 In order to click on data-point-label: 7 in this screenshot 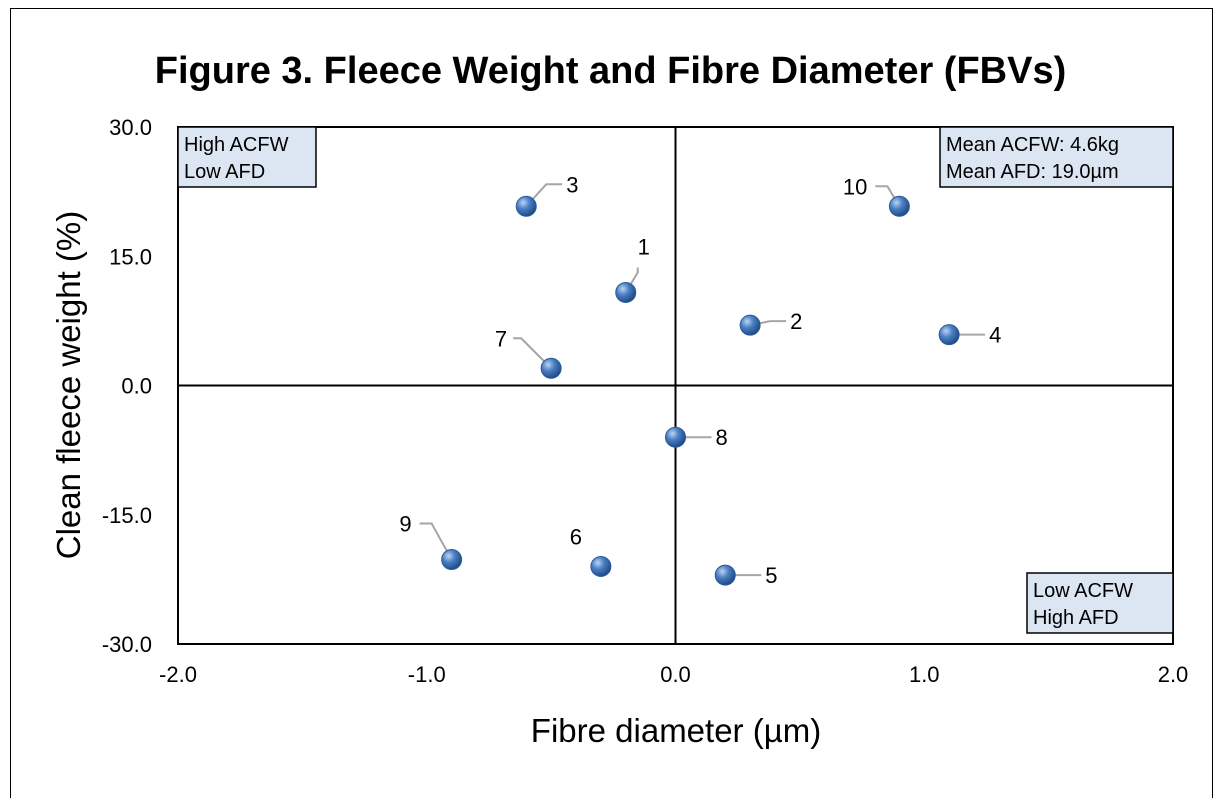, I will do `click(501, 338)`.